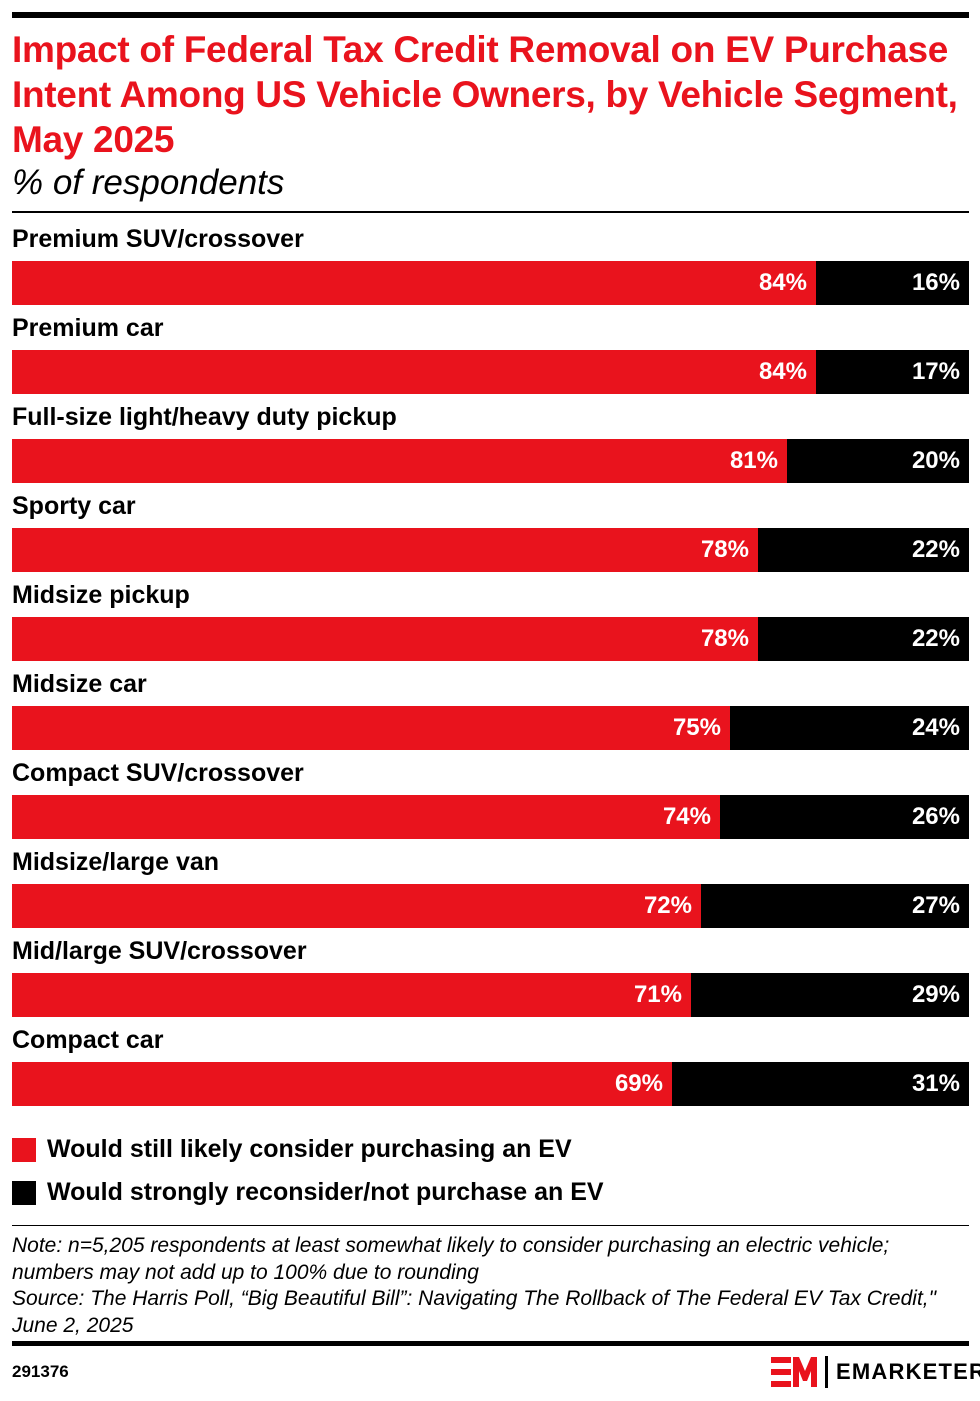 This screenshot has width=980, height=1401. Describe the element at coordinates (116, 862) in the screenshot. I see `category-label: Midsize/large van` at that location.